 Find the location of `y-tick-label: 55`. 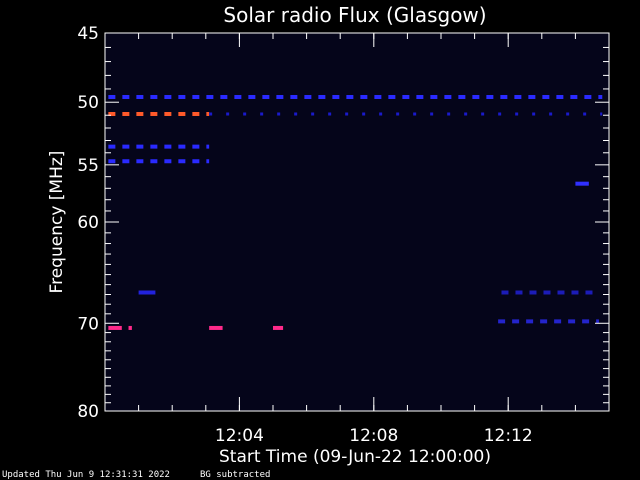

y-tick-label: 55 is located at coordinates (88, 166).